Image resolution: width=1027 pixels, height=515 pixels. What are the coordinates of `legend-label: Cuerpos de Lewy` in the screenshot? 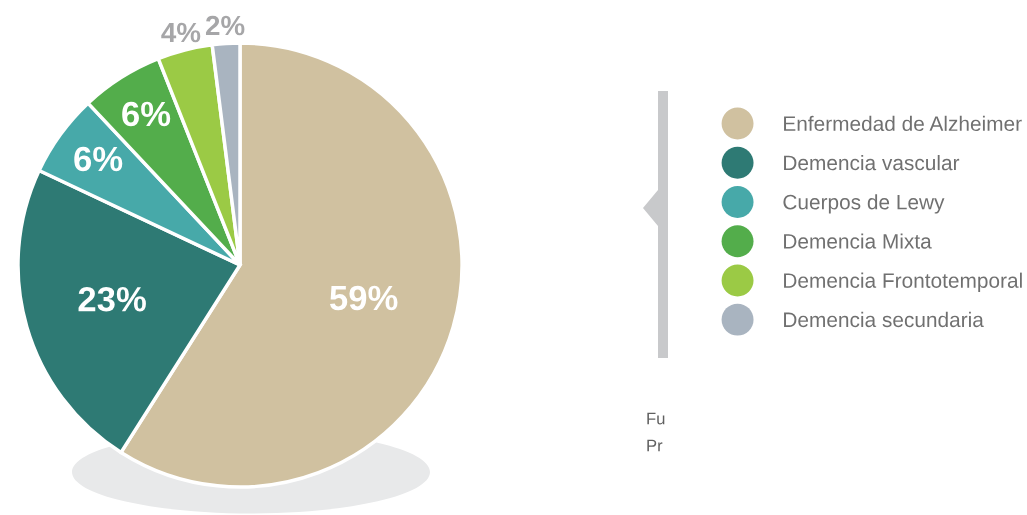 It's located at (864, 204).